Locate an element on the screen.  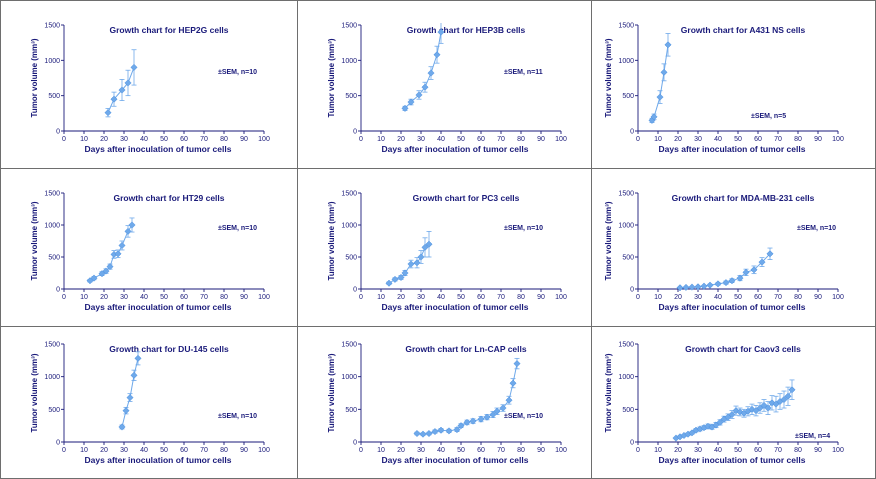
chart-title: Growth chart for Ln-CAP cells is located at coordinates (465, 349).